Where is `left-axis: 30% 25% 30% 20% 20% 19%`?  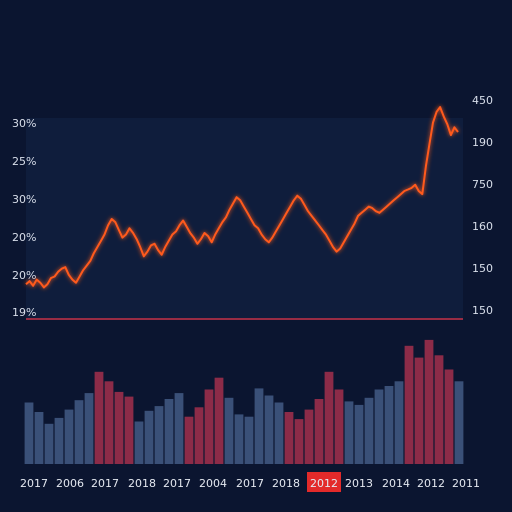
left-axis: 30% 25% 30% 20% 20% 19% is located at coordinates (24, 218).